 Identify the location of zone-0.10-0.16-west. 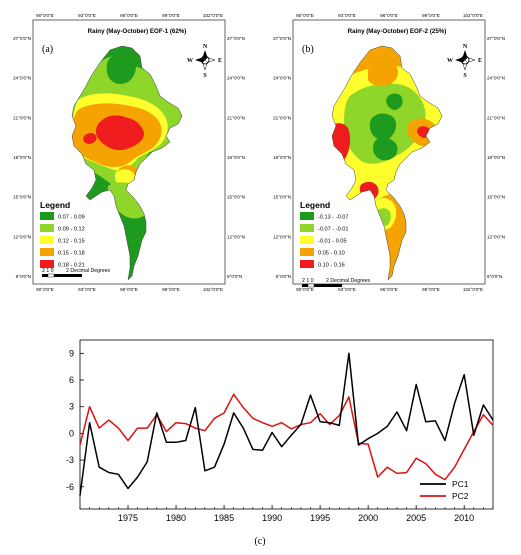
(341, 144).